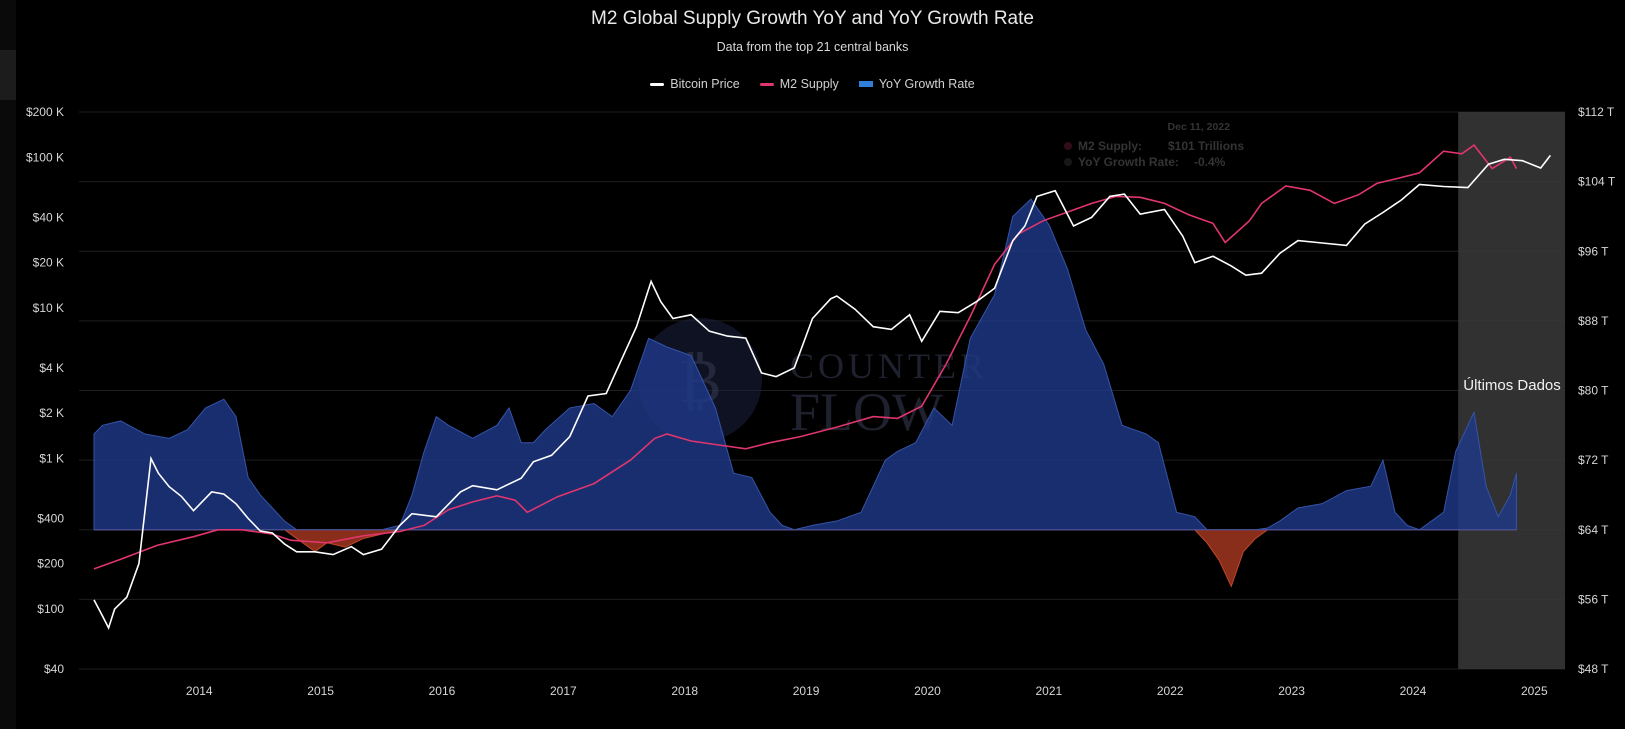  Describe the element at coordinates (1068, 146) in the screenshot. I see `tooltip-m2-dot` at that location.